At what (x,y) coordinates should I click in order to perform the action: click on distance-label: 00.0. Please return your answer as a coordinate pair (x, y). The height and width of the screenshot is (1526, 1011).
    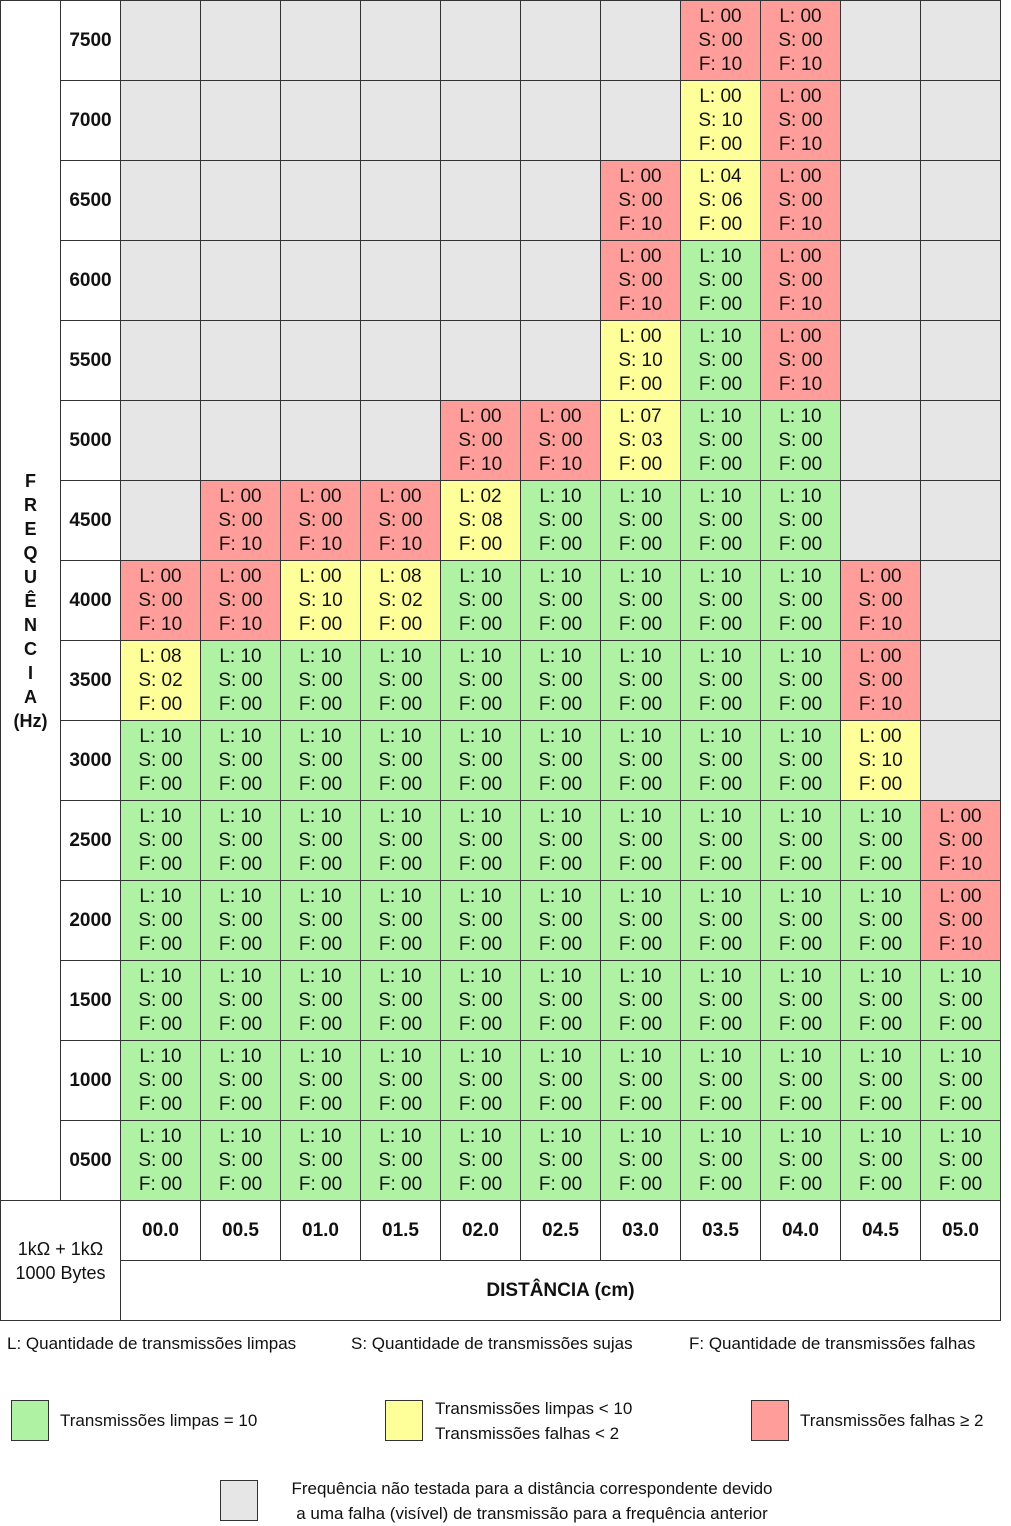
    Looking at the image, I should click on (160, 1230).